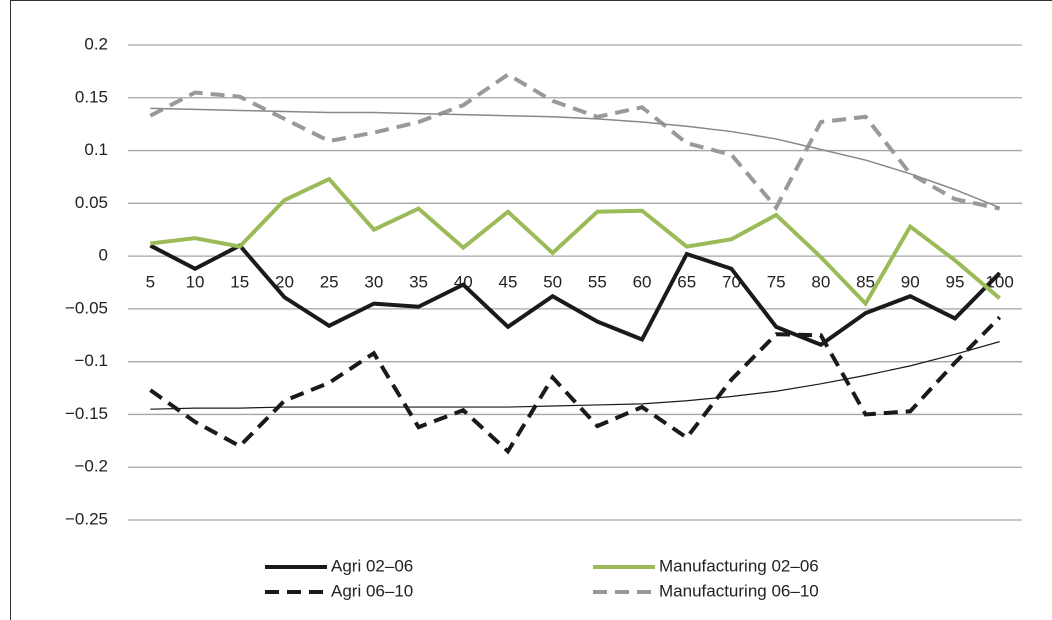 The width and height of the screenshot is (1052, 620). Describe the element at coordinates (86, 413) in the screenshot. I see `y-tick-label: −0.15` at that location.